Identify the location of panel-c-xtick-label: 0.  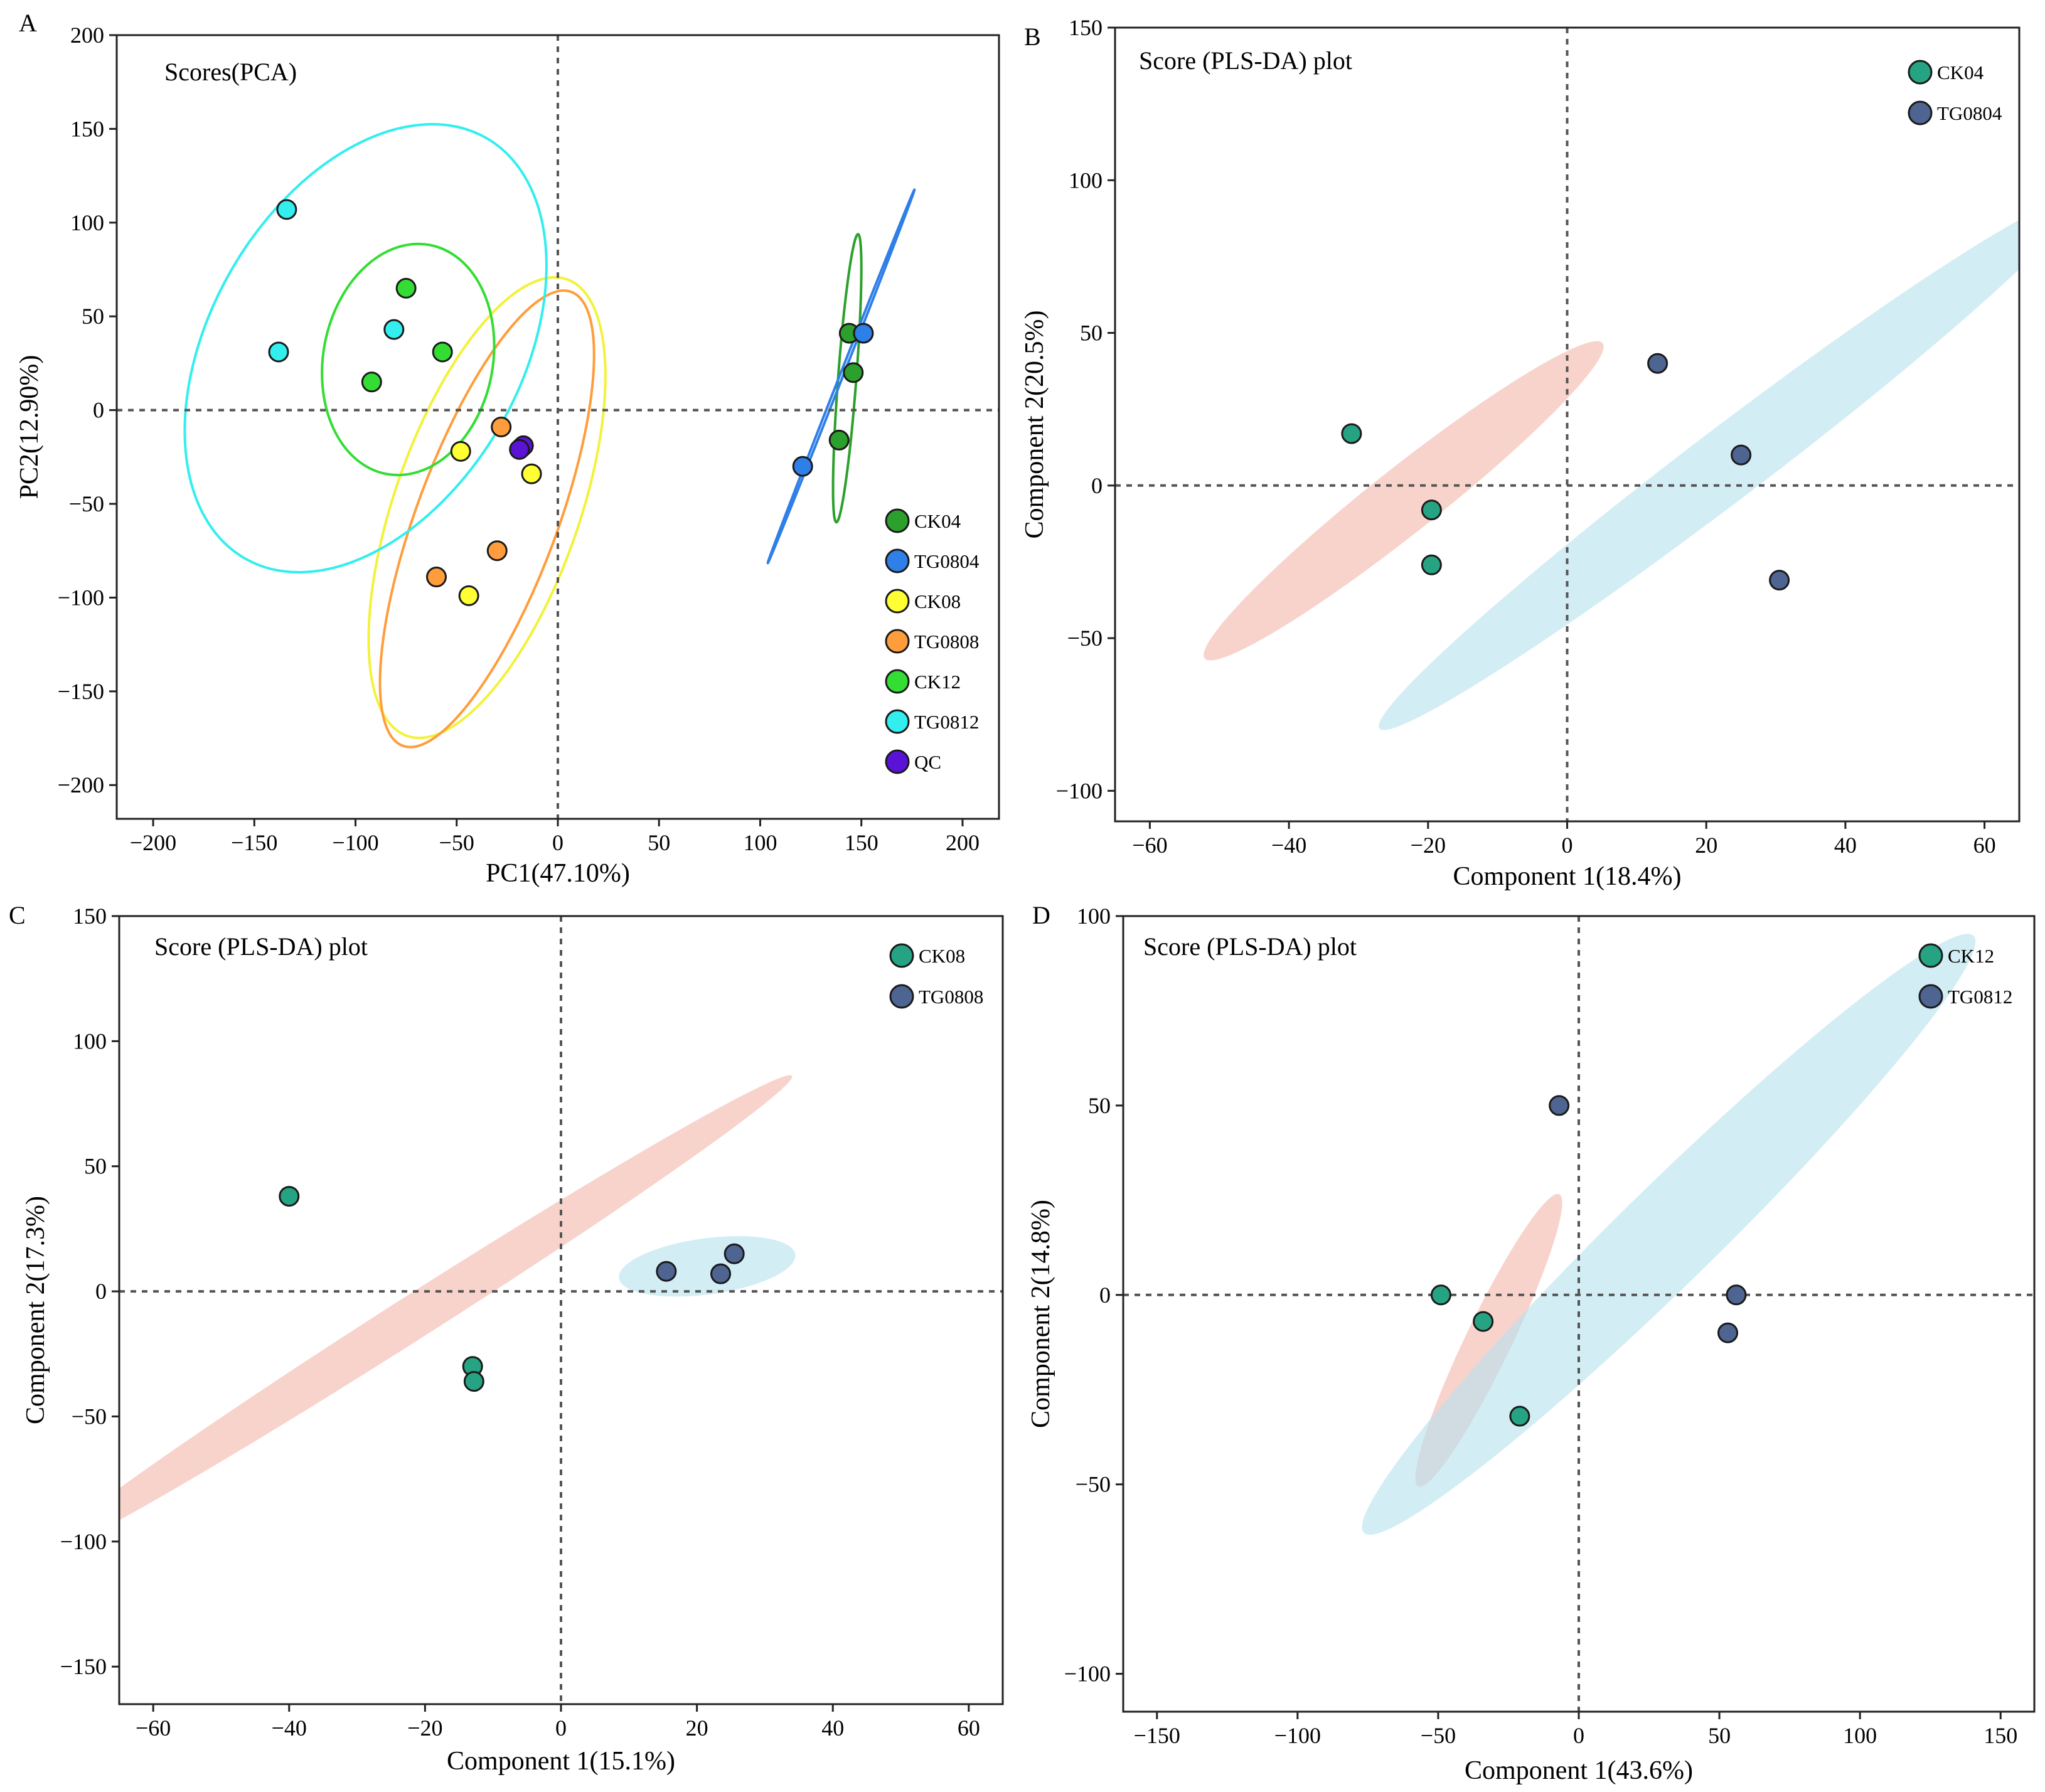
(561, 1728).